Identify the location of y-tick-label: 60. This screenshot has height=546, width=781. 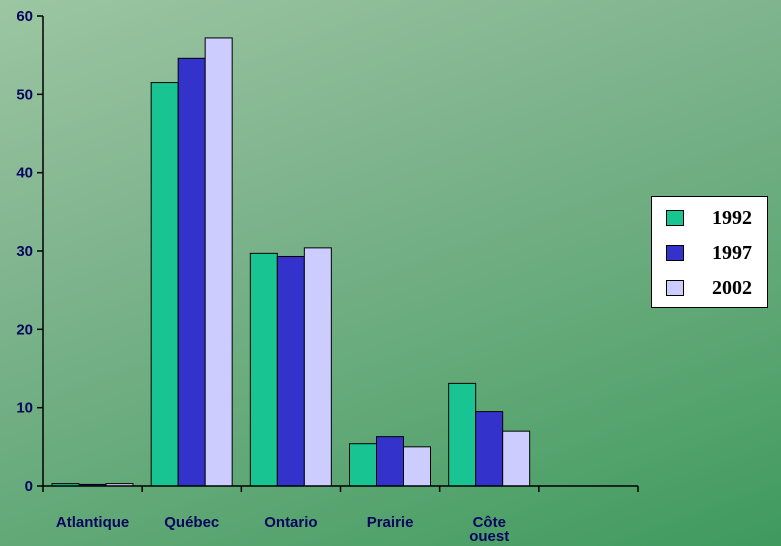
(24, 16).